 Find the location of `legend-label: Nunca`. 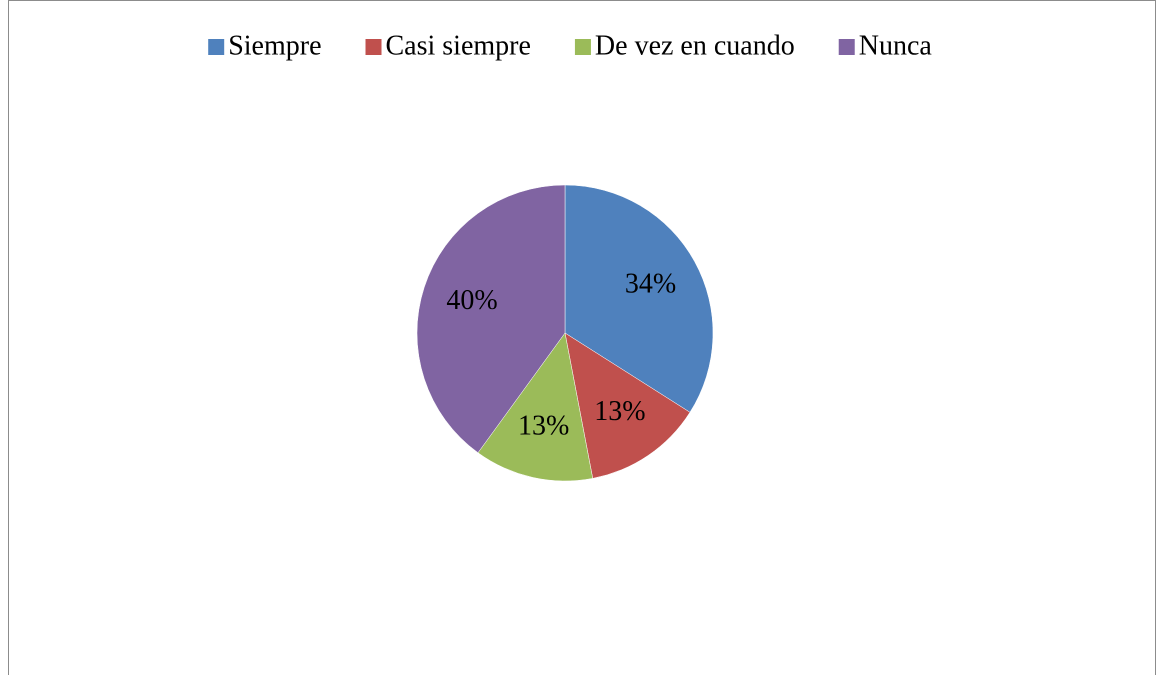

legend-label: Nunca is located at coordinates (896, 45).